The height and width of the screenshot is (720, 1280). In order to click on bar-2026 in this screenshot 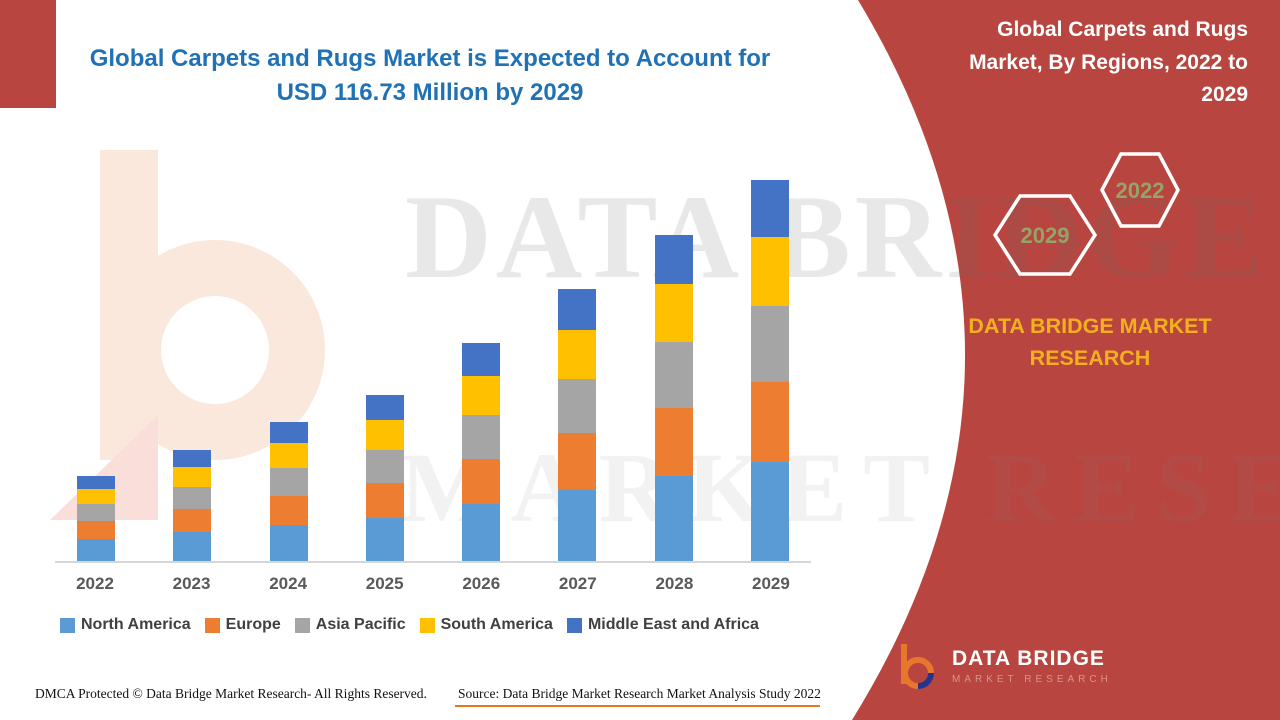, I will do `click(481, 452)`.